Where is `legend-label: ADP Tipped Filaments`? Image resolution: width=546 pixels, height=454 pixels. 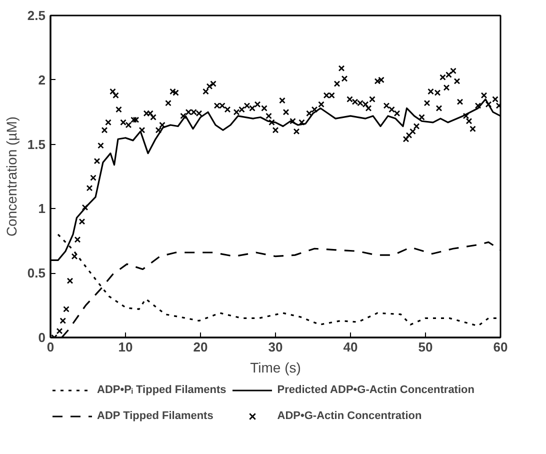 legend-label: ADP Tipped Filaments is located at coordinates (155, 416).